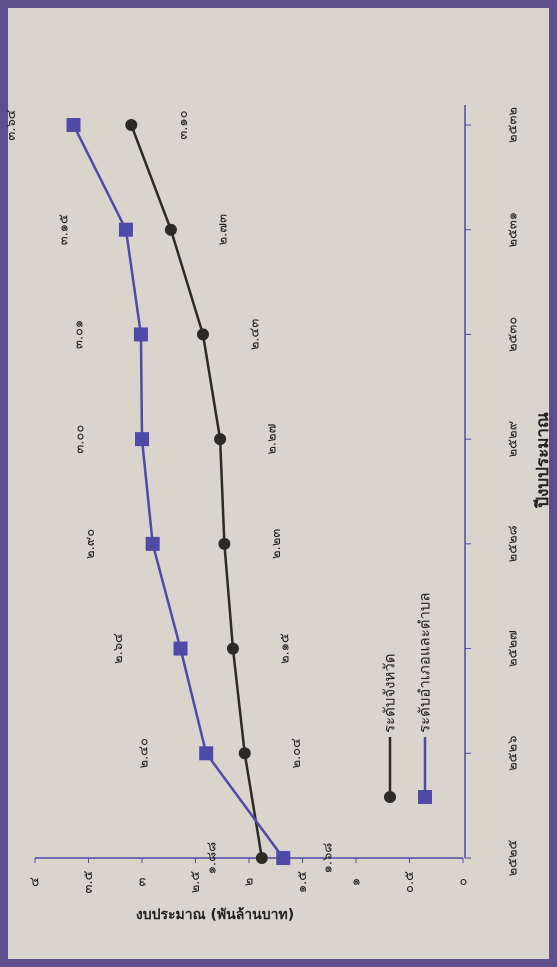  What do you see at coordinates (463, 882) in the screenshot?
I see `y-tick-label: ๐` at bounding box center [463, 882].